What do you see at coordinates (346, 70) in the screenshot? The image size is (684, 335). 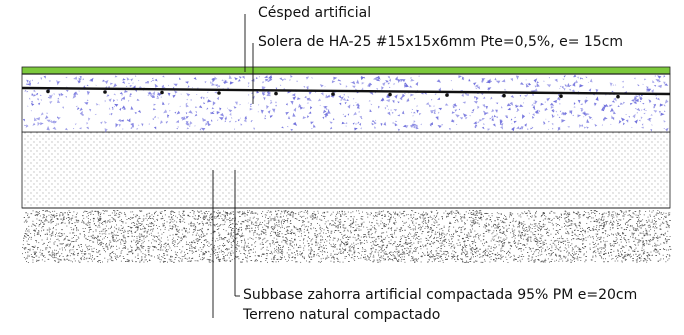 I see `cesped-layer` at bounding box center [346, 70].